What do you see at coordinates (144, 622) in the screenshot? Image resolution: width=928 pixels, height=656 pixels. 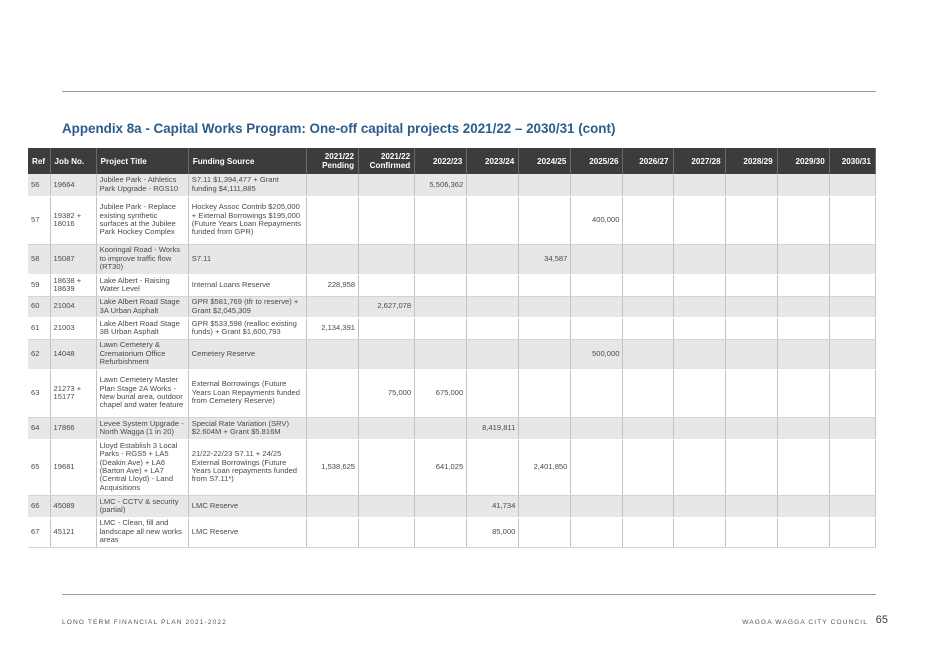 I see `footer-document-title: LONG TERM FINANCIAL PLAN 2021-2022` at bounding box center [144, 622].